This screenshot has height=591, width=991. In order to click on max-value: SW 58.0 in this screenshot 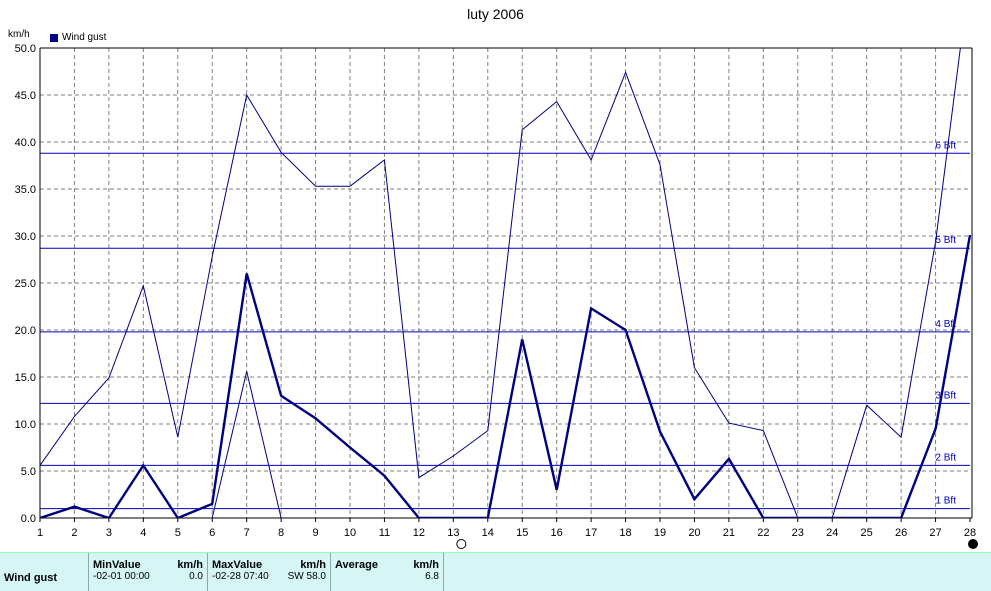, I will do `click(306, 576)`.